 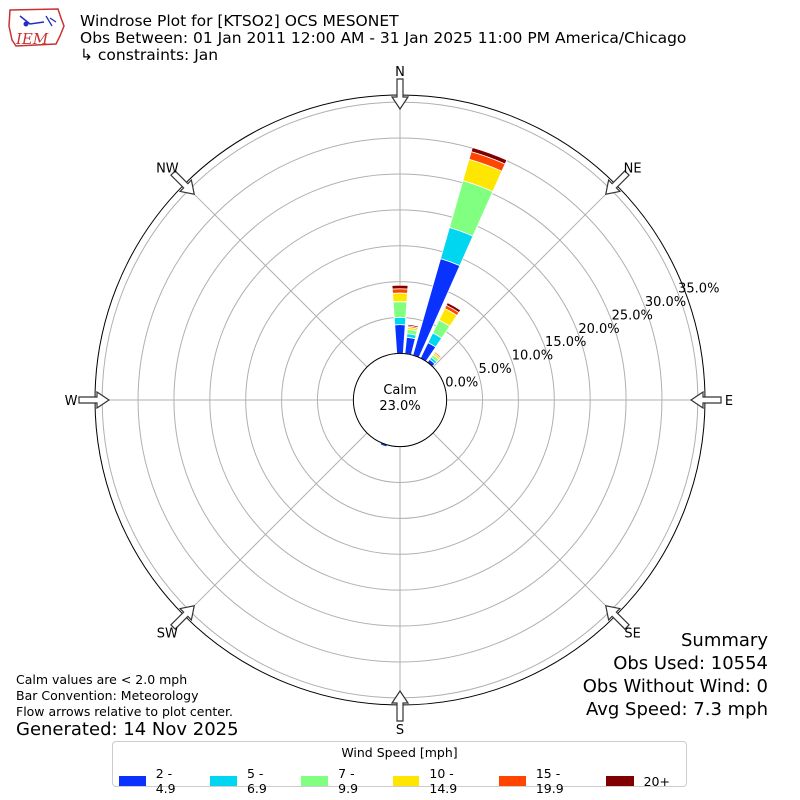 I want to click on legend-item: 2 - 4.9, so click(x=156, y=781).